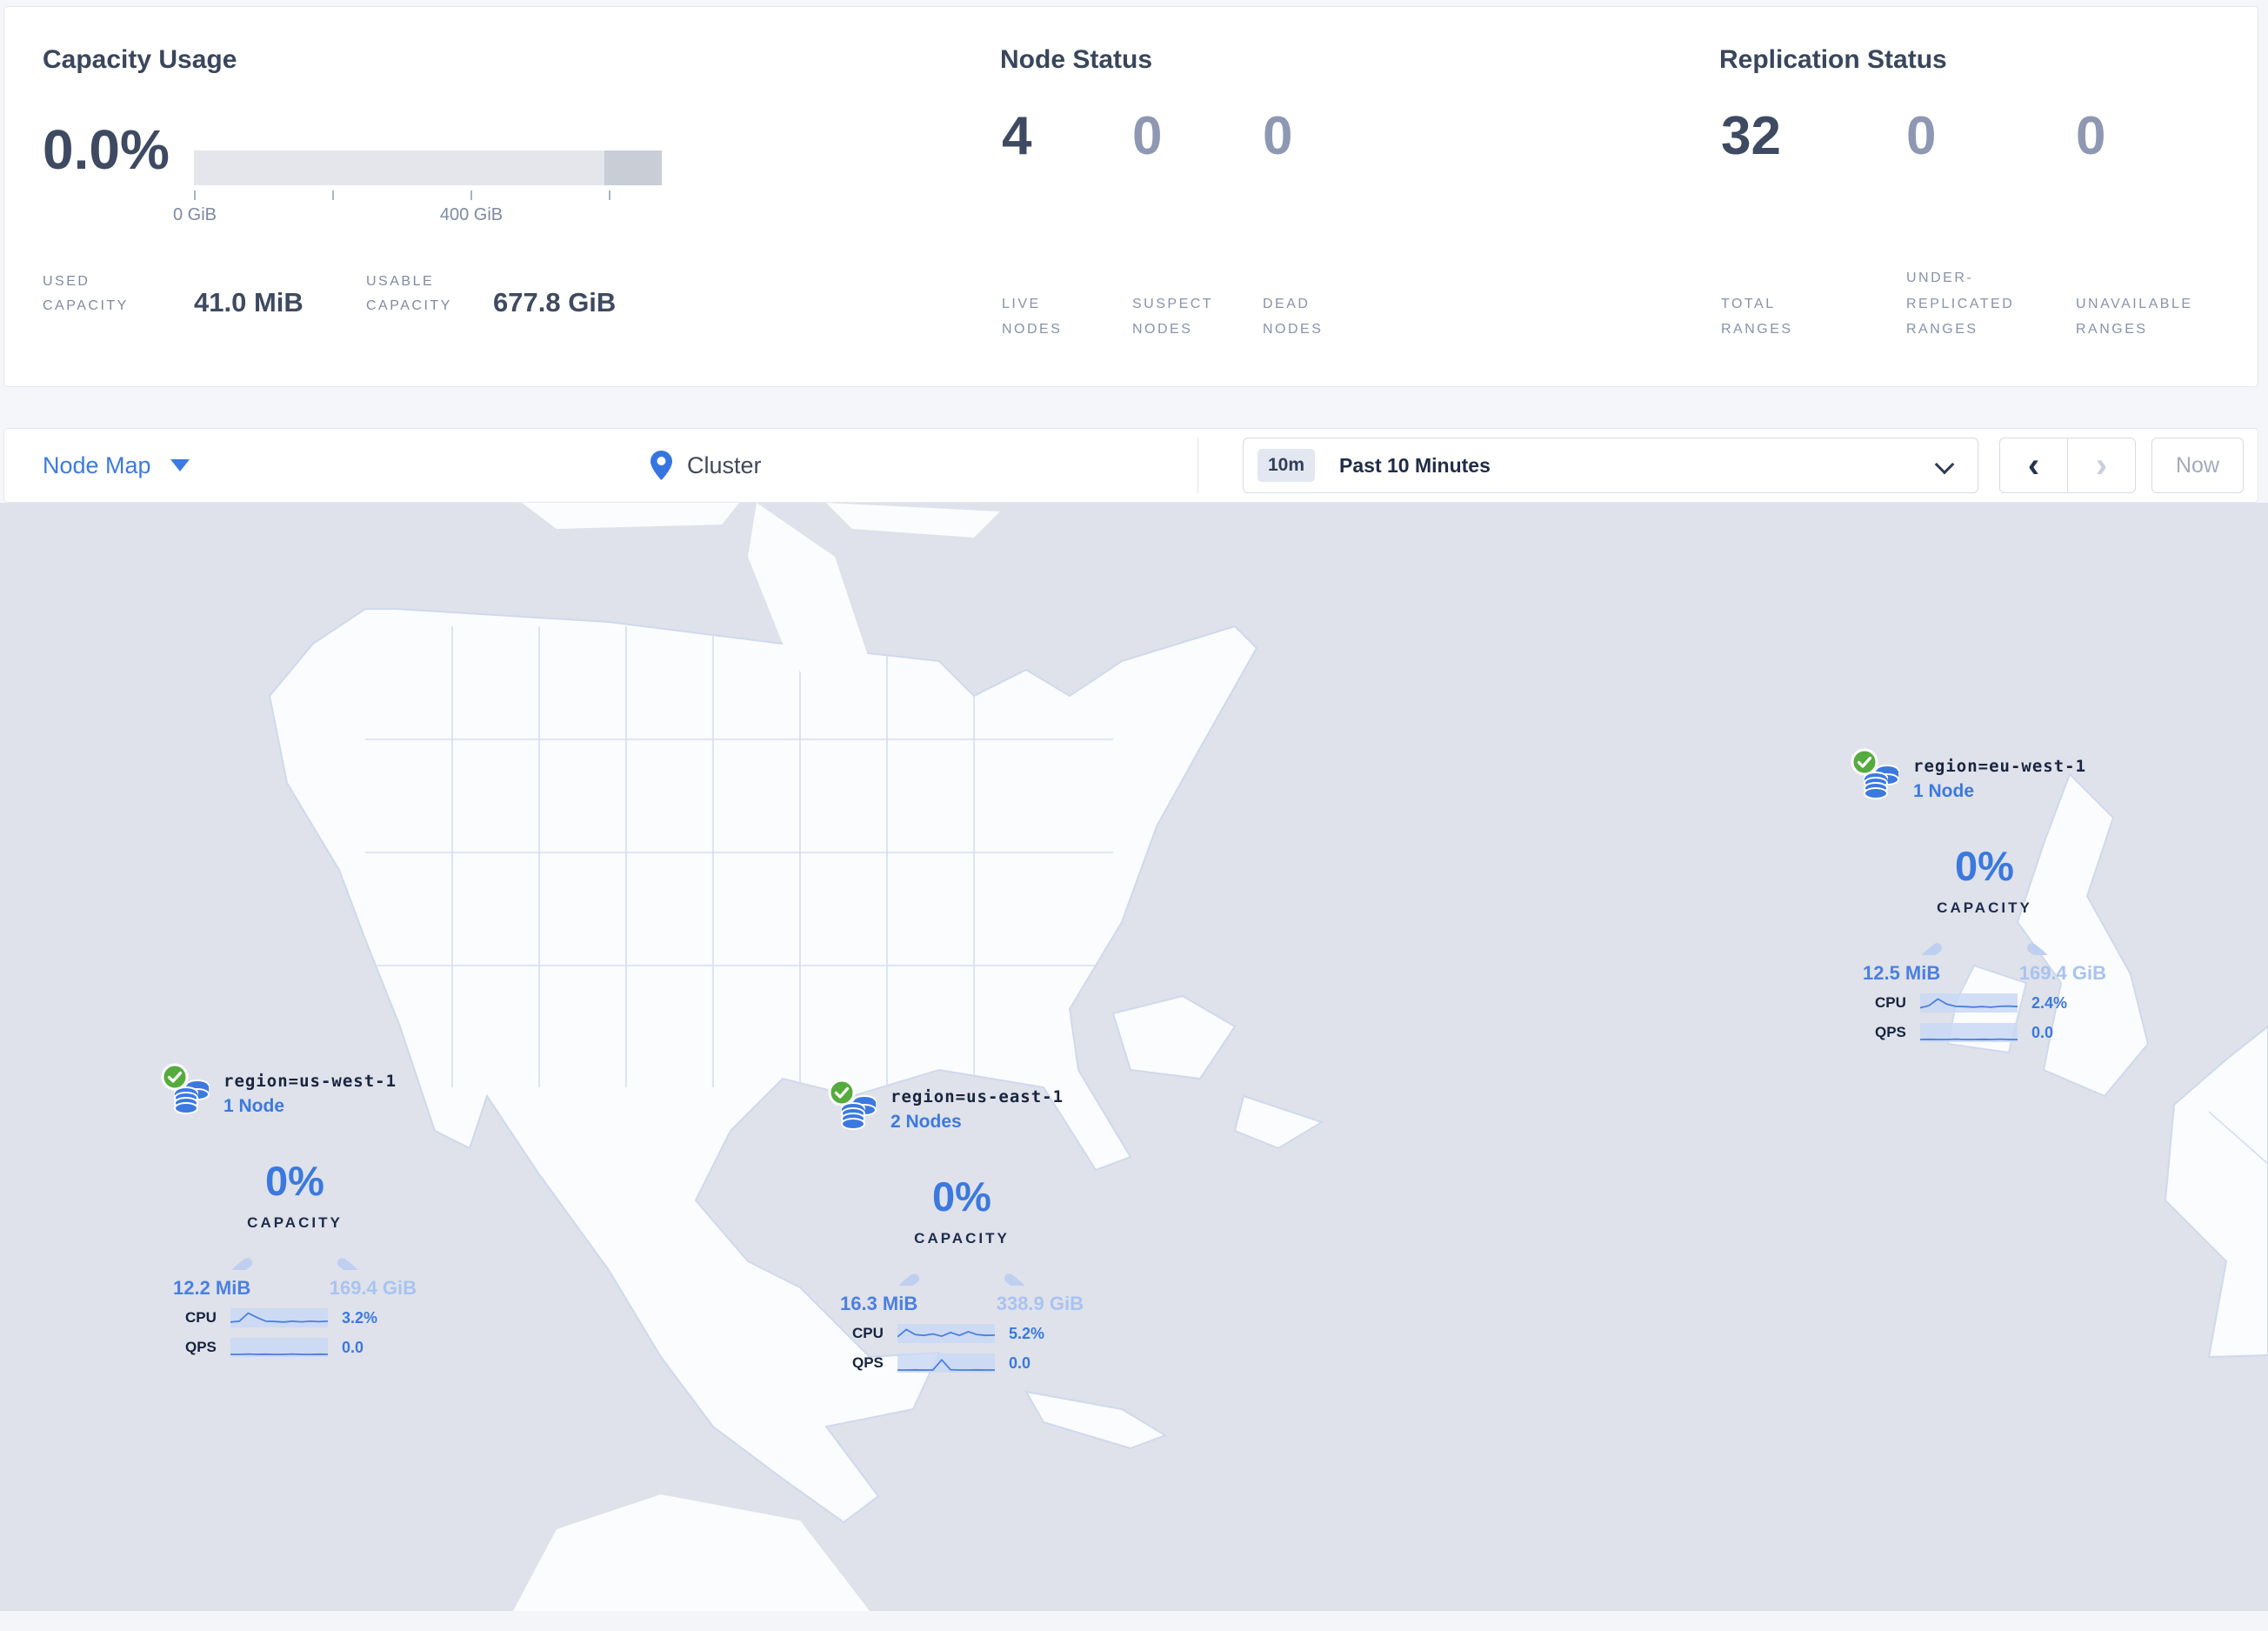 The width and height of the screenshot is (2268, 1631). Describe the element at coordinates (1032, 317) in the screenshot. I see `live-nodes-label: LIVE NODES` at that location.